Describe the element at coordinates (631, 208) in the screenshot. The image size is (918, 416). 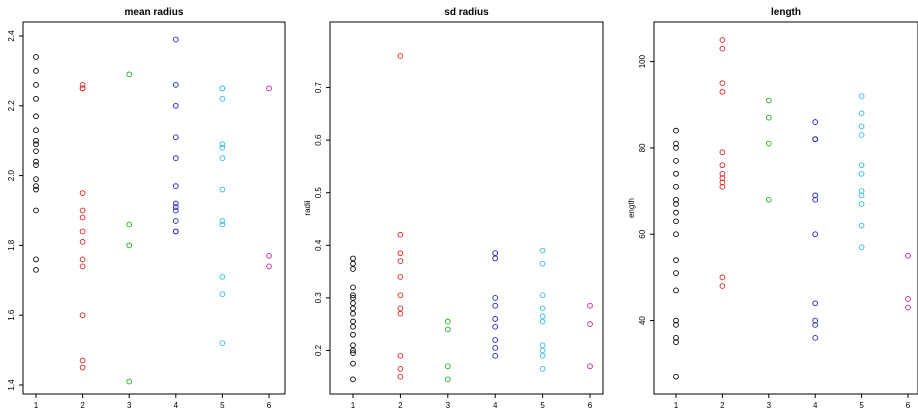
I see `y-axis-label: ength` at that location.